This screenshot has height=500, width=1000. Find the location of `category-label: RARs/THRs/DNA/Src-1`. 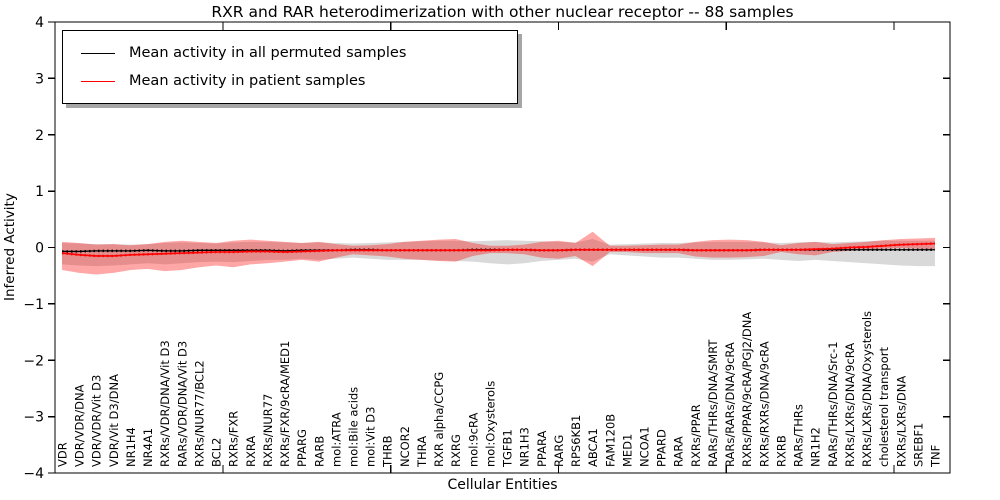

category-label: RARs/THRs/DNA/Src-1 is located at coordinates (833, 404).